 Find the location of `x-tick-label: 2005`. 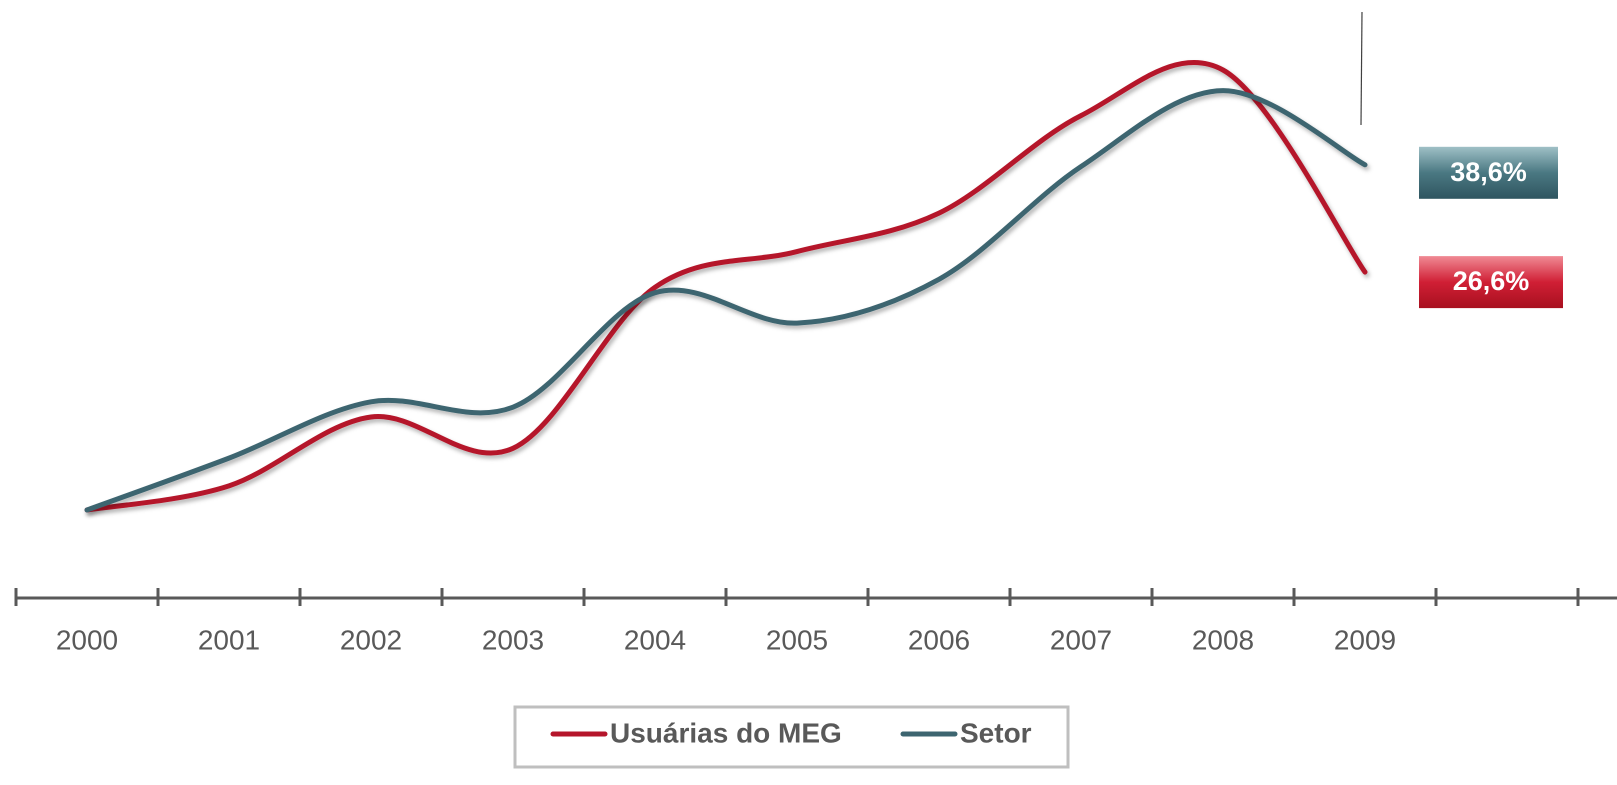

x-tick-label: 2005 is located at coordinates (797, 639).